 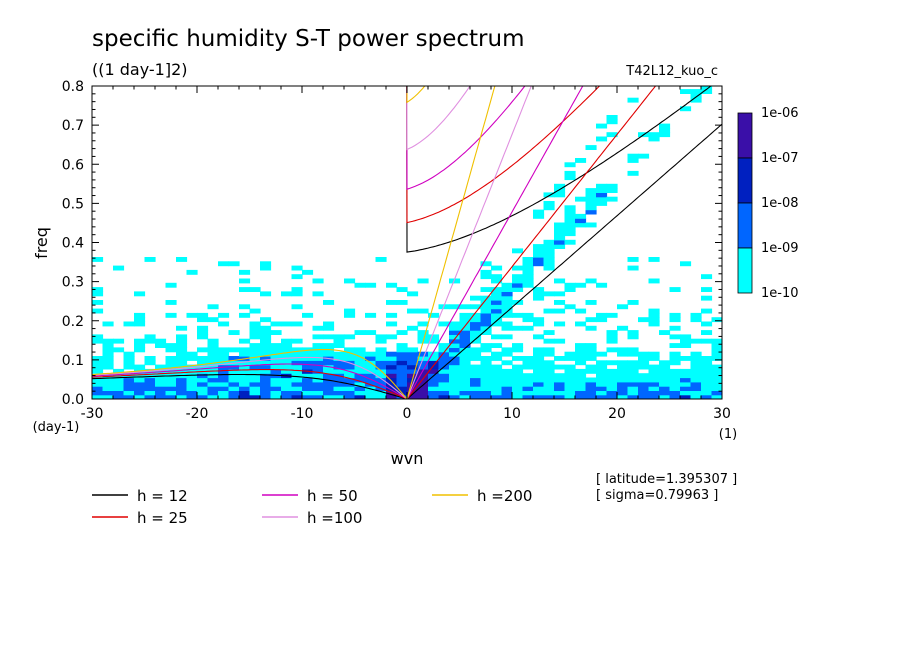 What do you see at coordinates (407, 458) in the screenshot?
I see `x-axis-label: wvn` at bounding box center [407, 458].